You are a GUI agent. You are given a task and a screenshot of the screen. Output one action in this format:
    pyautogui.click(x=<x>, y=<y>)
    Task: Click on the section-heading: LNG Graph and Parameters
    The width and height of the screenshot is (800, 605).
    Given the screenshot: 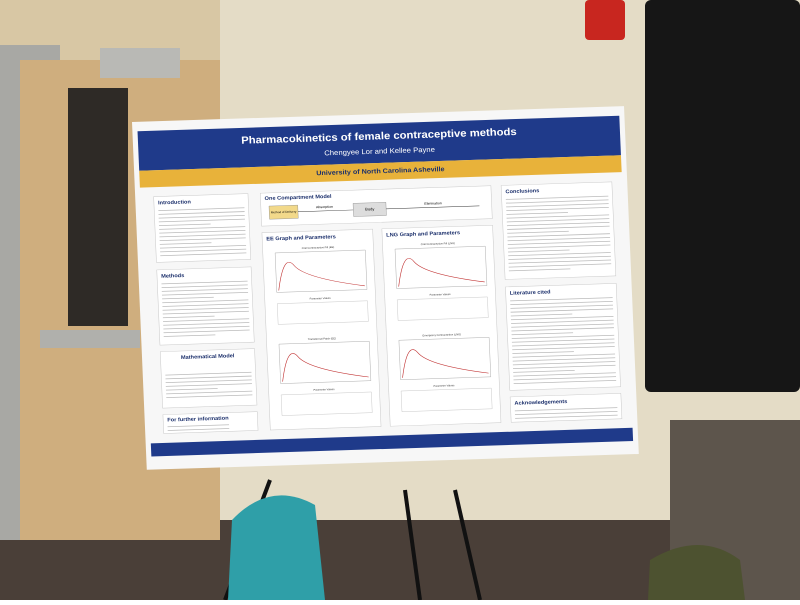 What is the action you would take?
    pyautogui.click(x=423, y=234)
    